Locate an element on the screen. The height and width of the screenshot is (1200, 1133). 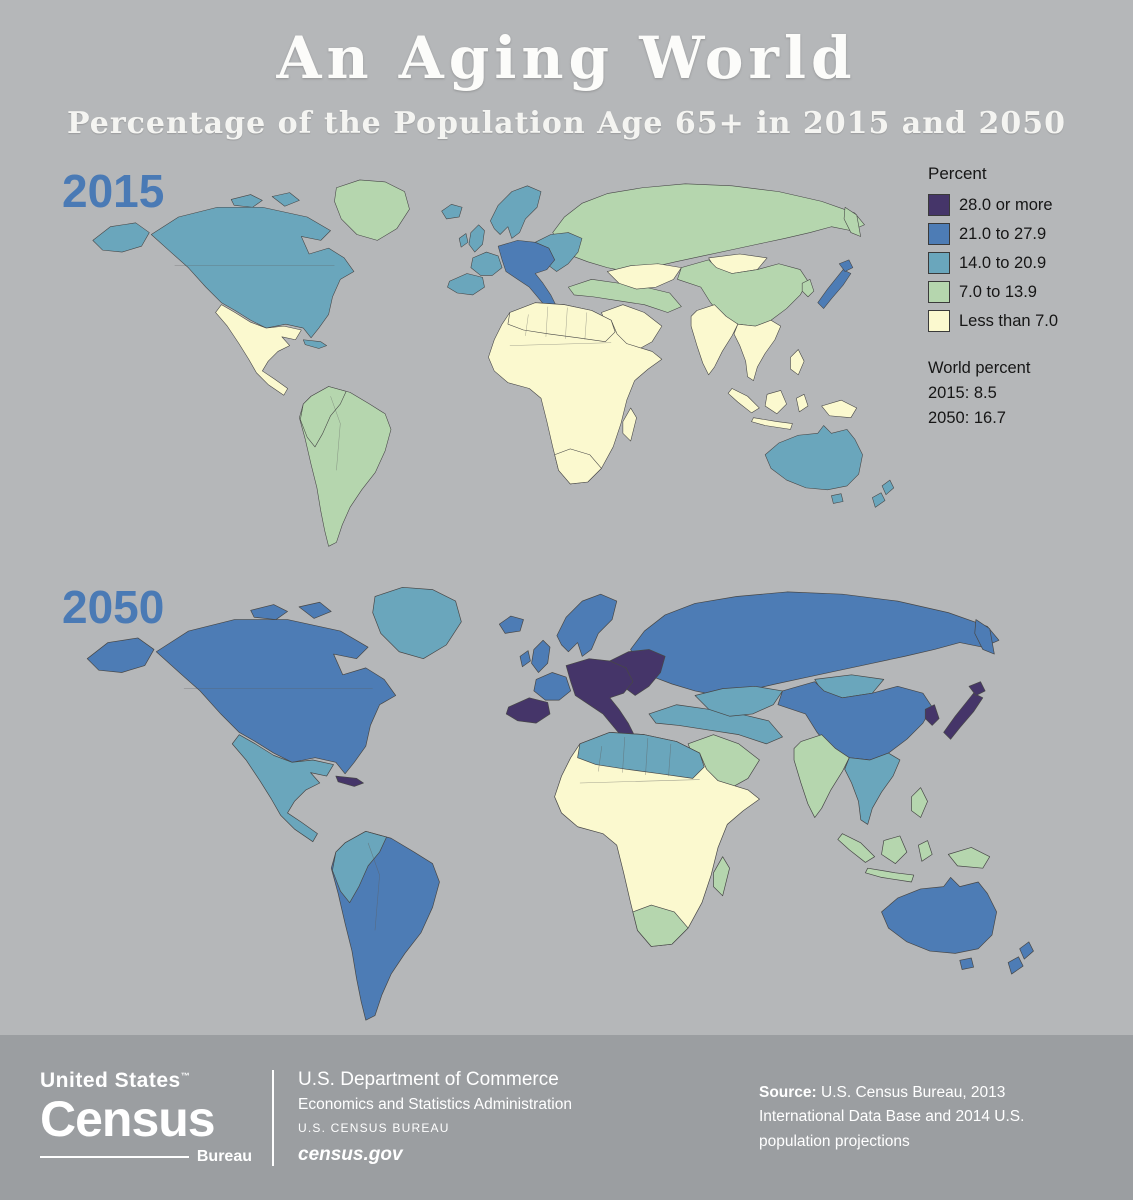
logo-united-states-text: United States is located at coordinates (110, 1081).